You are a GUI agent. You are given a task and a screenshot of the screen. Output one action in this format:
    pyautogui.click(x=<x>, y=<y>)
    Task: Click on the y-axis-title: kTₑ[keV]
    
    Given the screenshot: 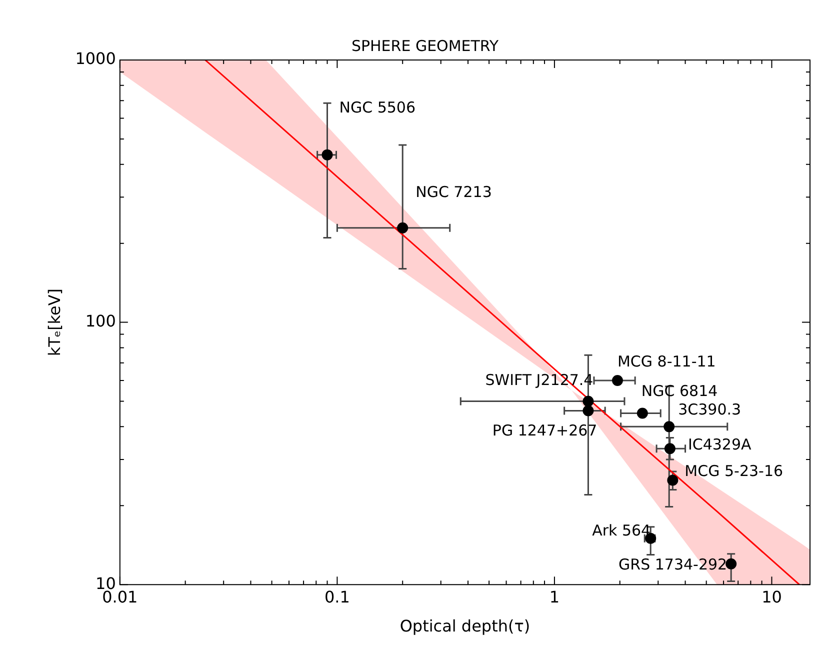 What is the action you would take?
    pyautogui.click(x=54, y=322)
    